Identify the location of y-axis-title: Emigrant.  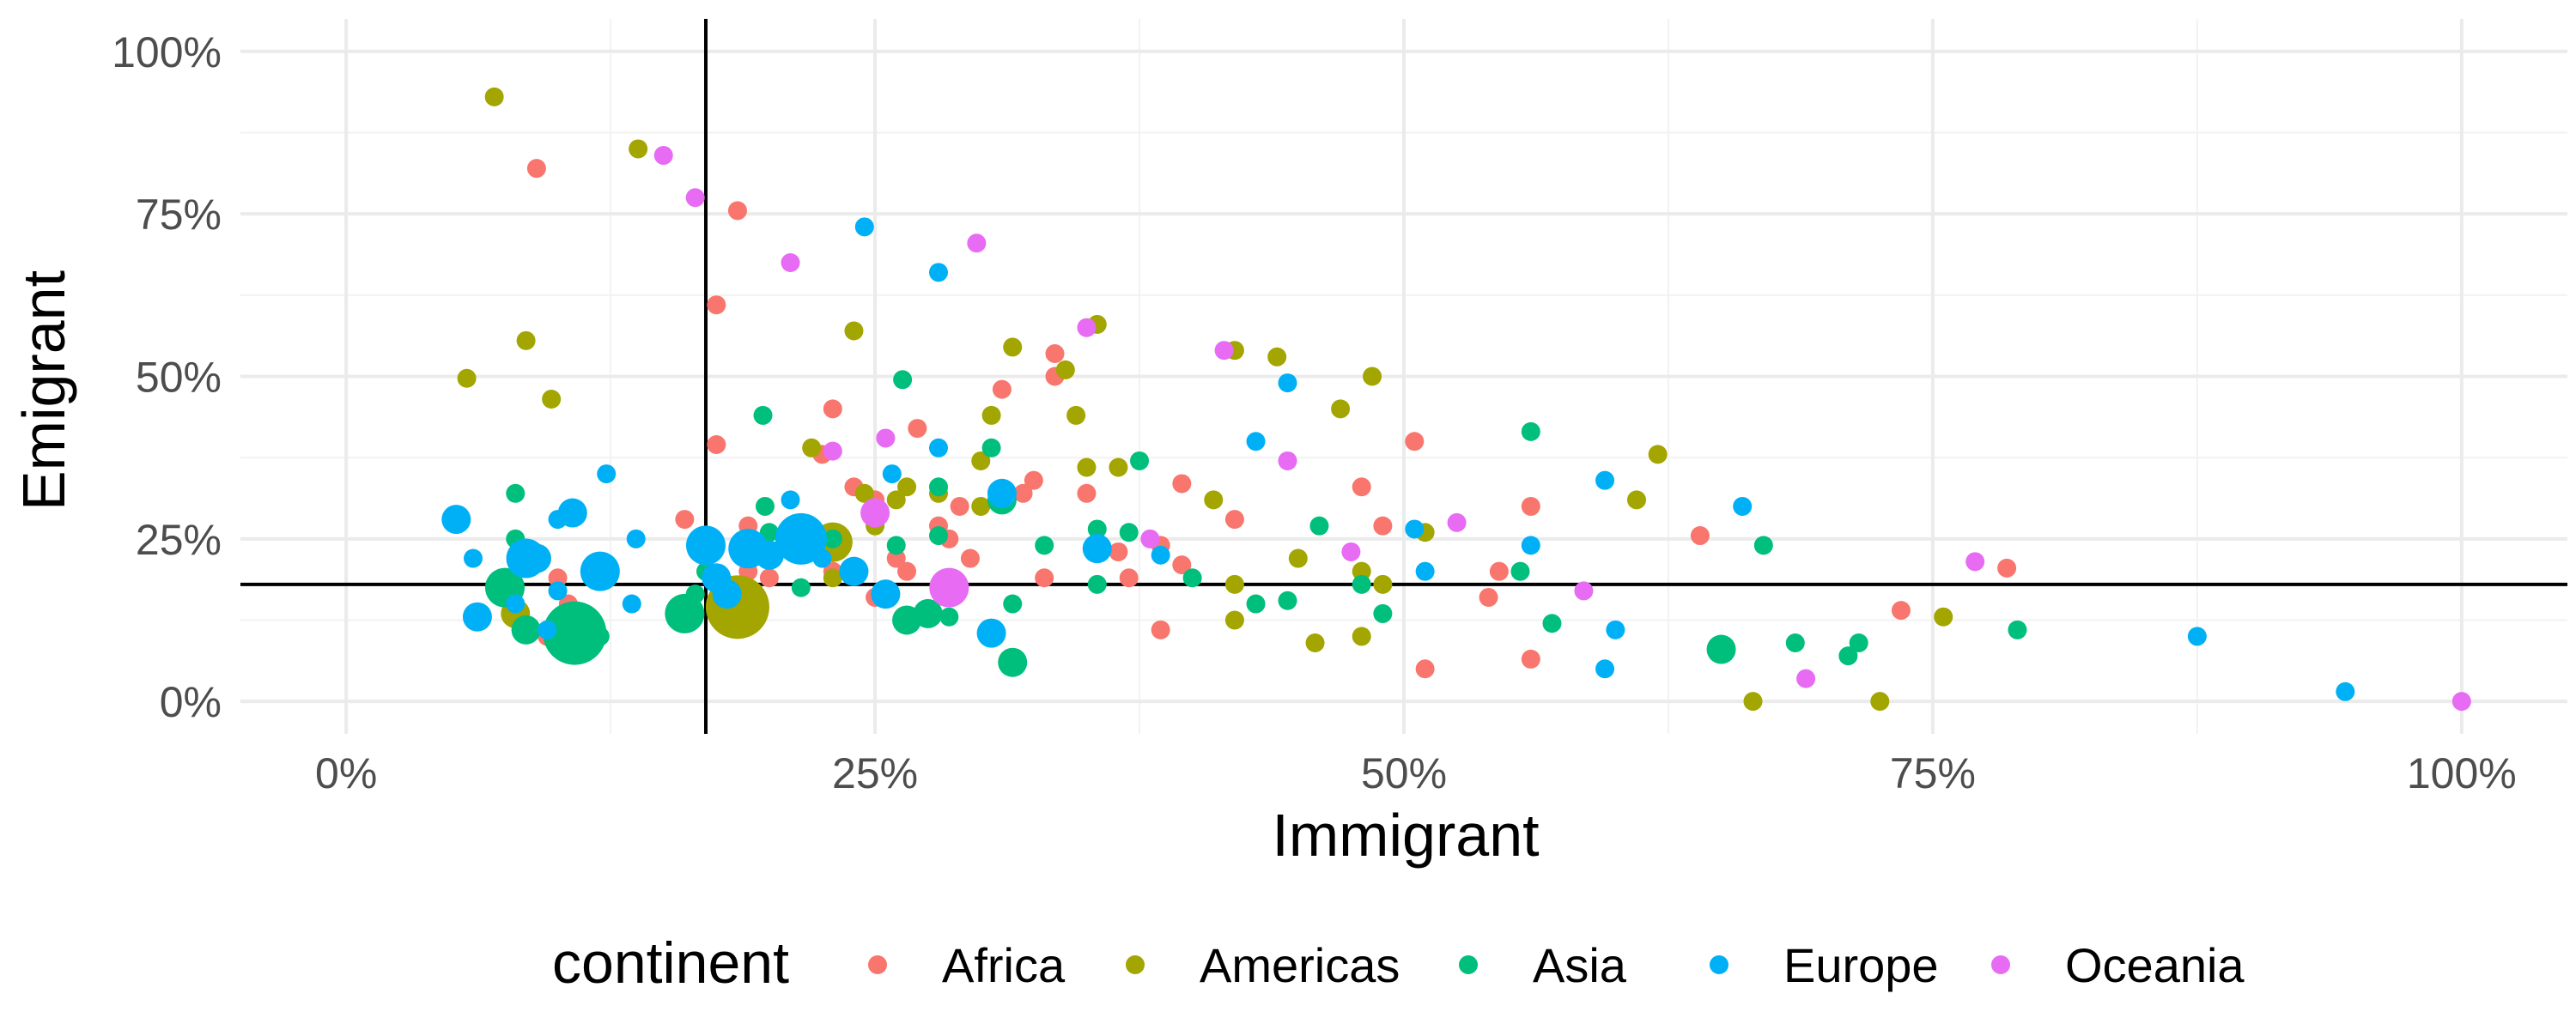
(44, 390).